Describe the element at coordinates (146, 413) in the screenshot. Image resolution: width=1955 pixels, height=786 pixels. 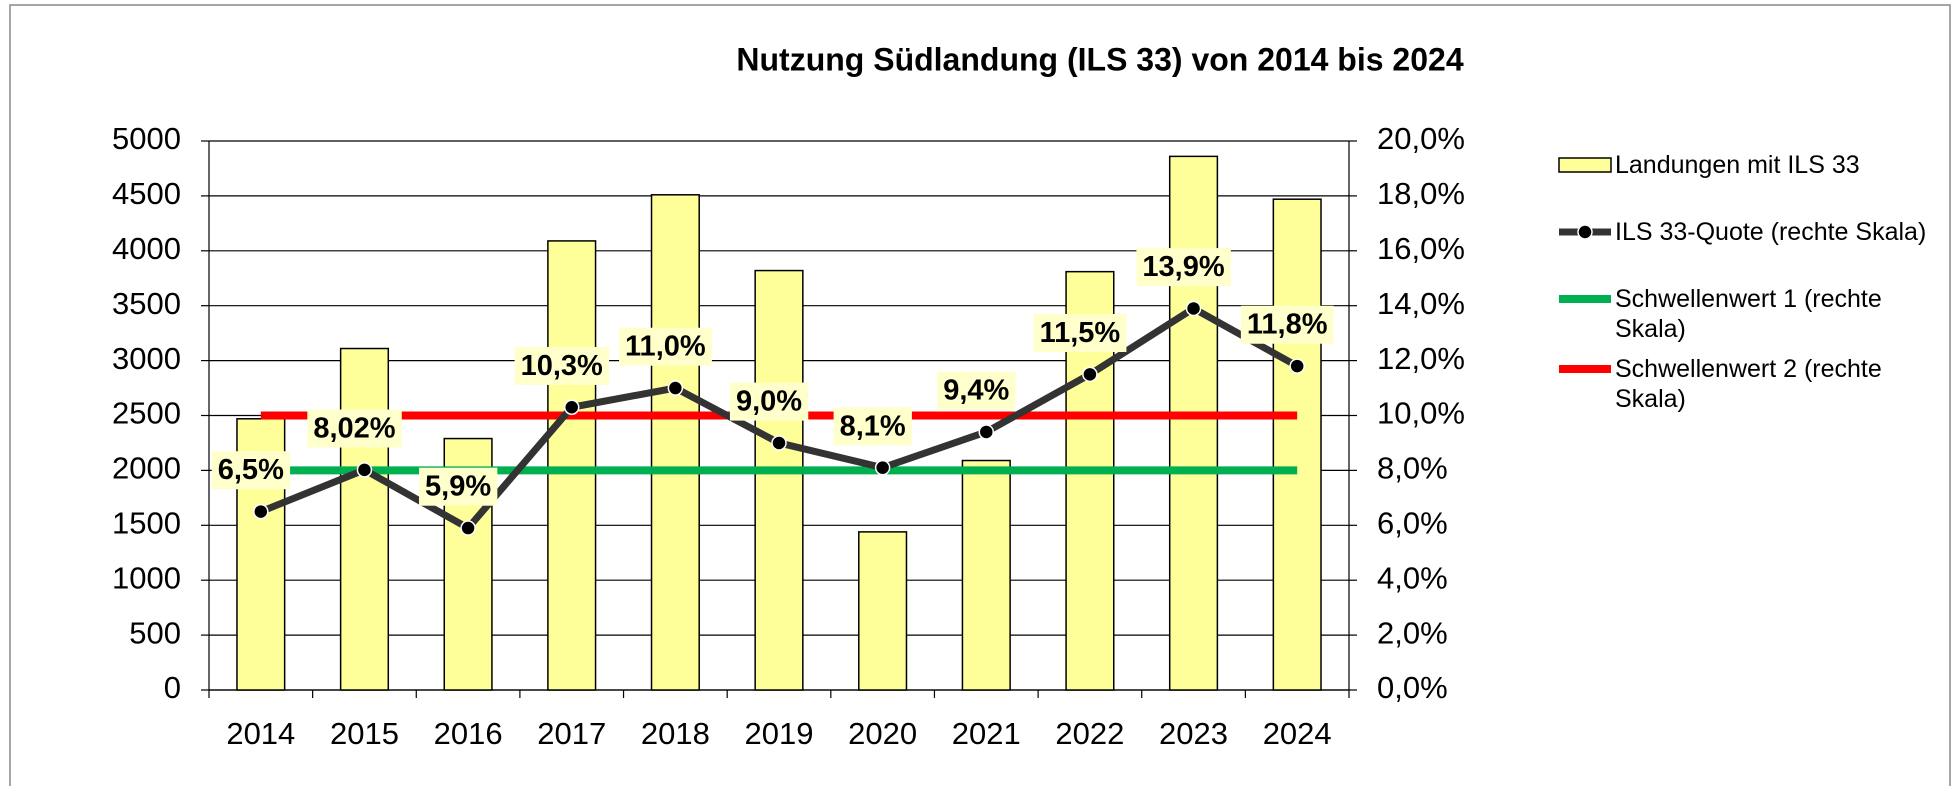
I see `y-tick-label: 2500` at that location.